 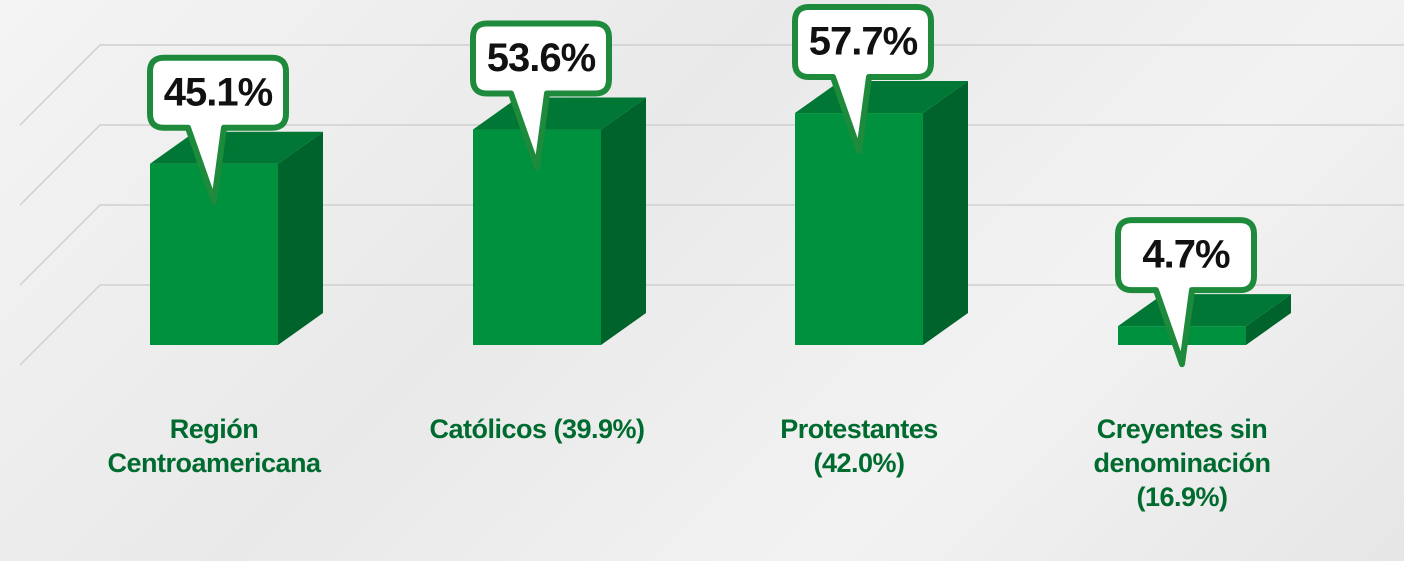 What do you see at coordinates (214, 446) in the screenshot?
I see `x-tick-label: Región Centroamericana` at bounding box center [214, 446].